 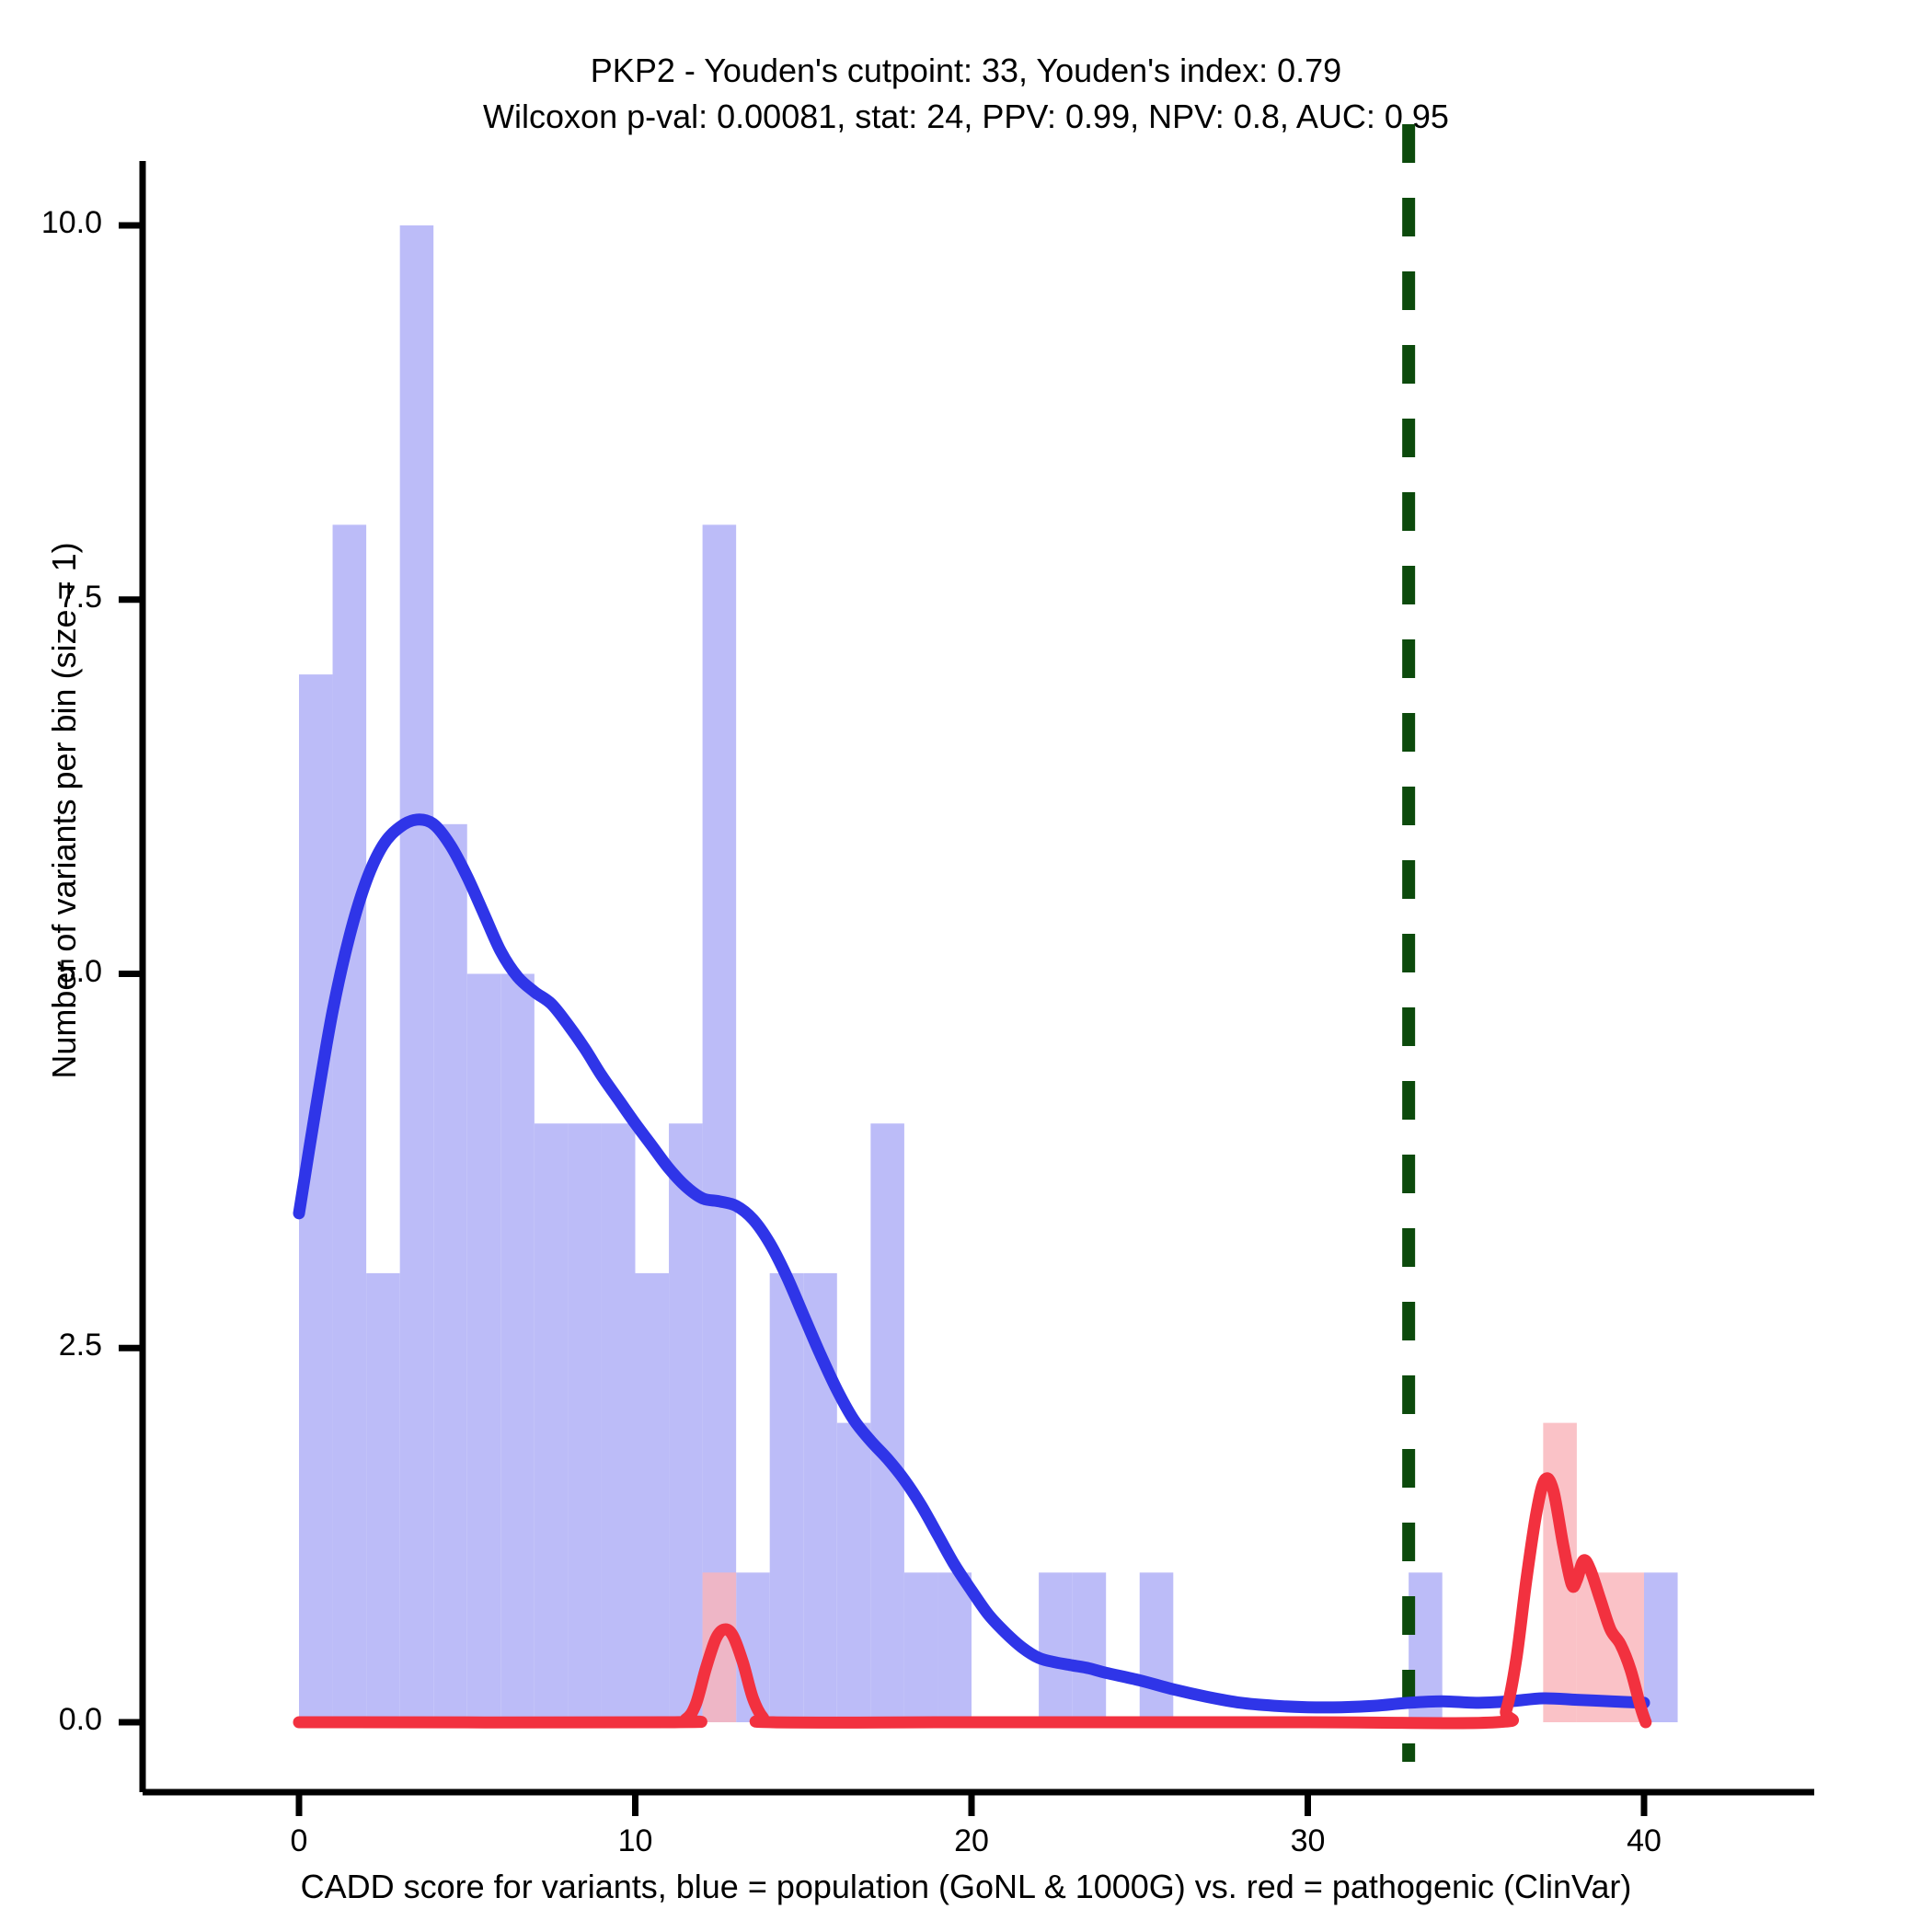 What do you see at coordinates (635, 1840) in the screenshot?
I see `x-tick-label: 10` at bounding box center [635, 1840].